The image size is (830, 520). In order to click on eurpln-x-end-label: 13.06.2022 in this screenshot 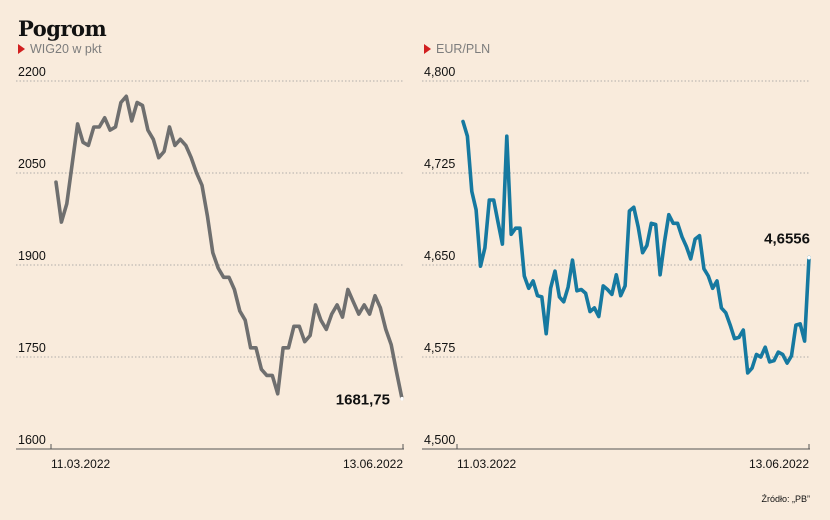, I will do `click(779, 464)`.